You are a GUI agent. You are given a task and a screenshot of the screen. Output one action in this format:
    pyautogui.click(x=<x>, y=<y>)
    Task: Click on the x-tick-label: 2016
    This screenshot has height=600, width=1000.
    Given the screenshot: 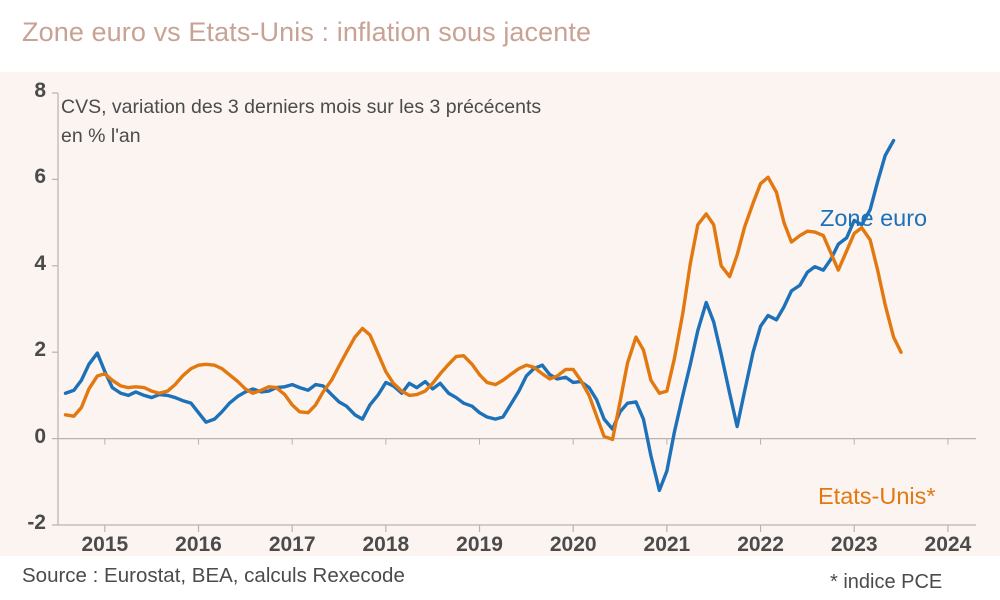 What is the action you would take?
    pyautogui.click(x=198, y=544)
    